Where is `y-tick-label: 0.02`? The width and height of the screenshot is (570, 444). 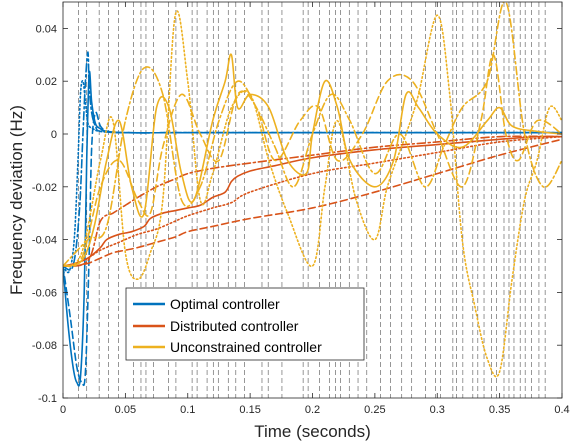
y-tick-label: 0.02 is located at coordinates (46, 82).